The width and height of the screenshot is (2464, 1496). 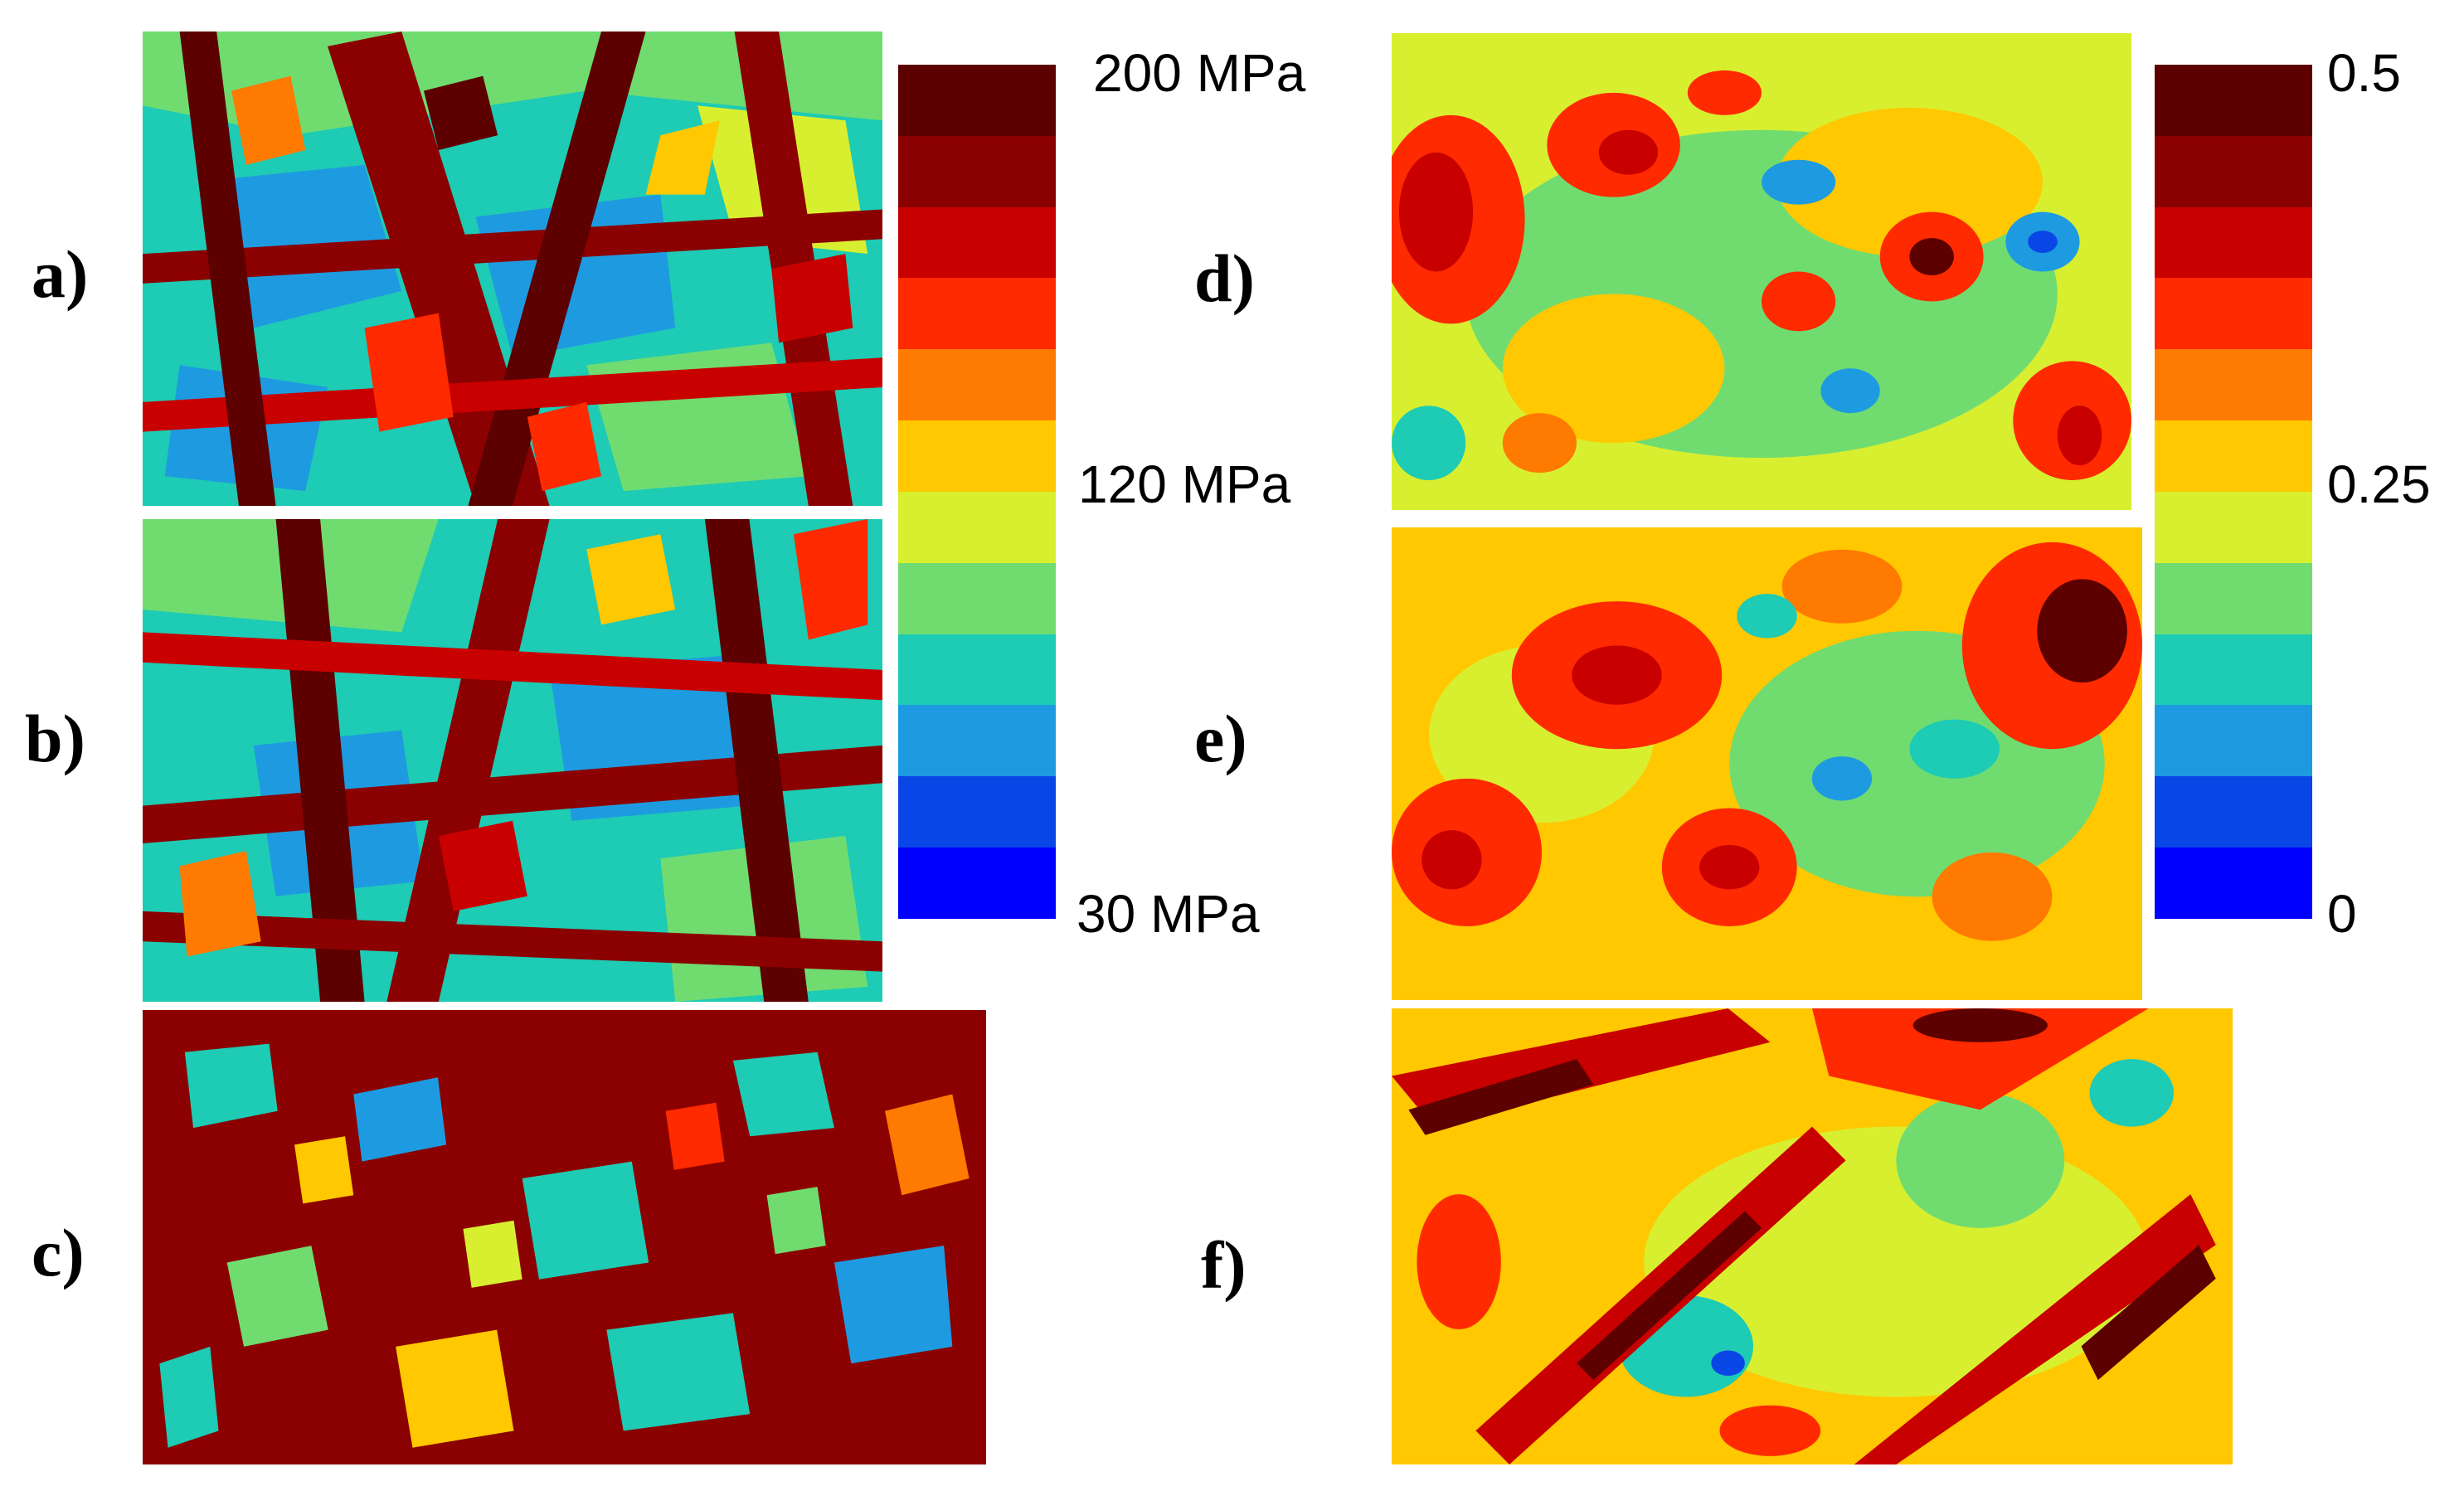 What do you see at coordinates (55, 738) in the screenshot?
I see `panel-label-b: b)` at bounding box center [55, 738].